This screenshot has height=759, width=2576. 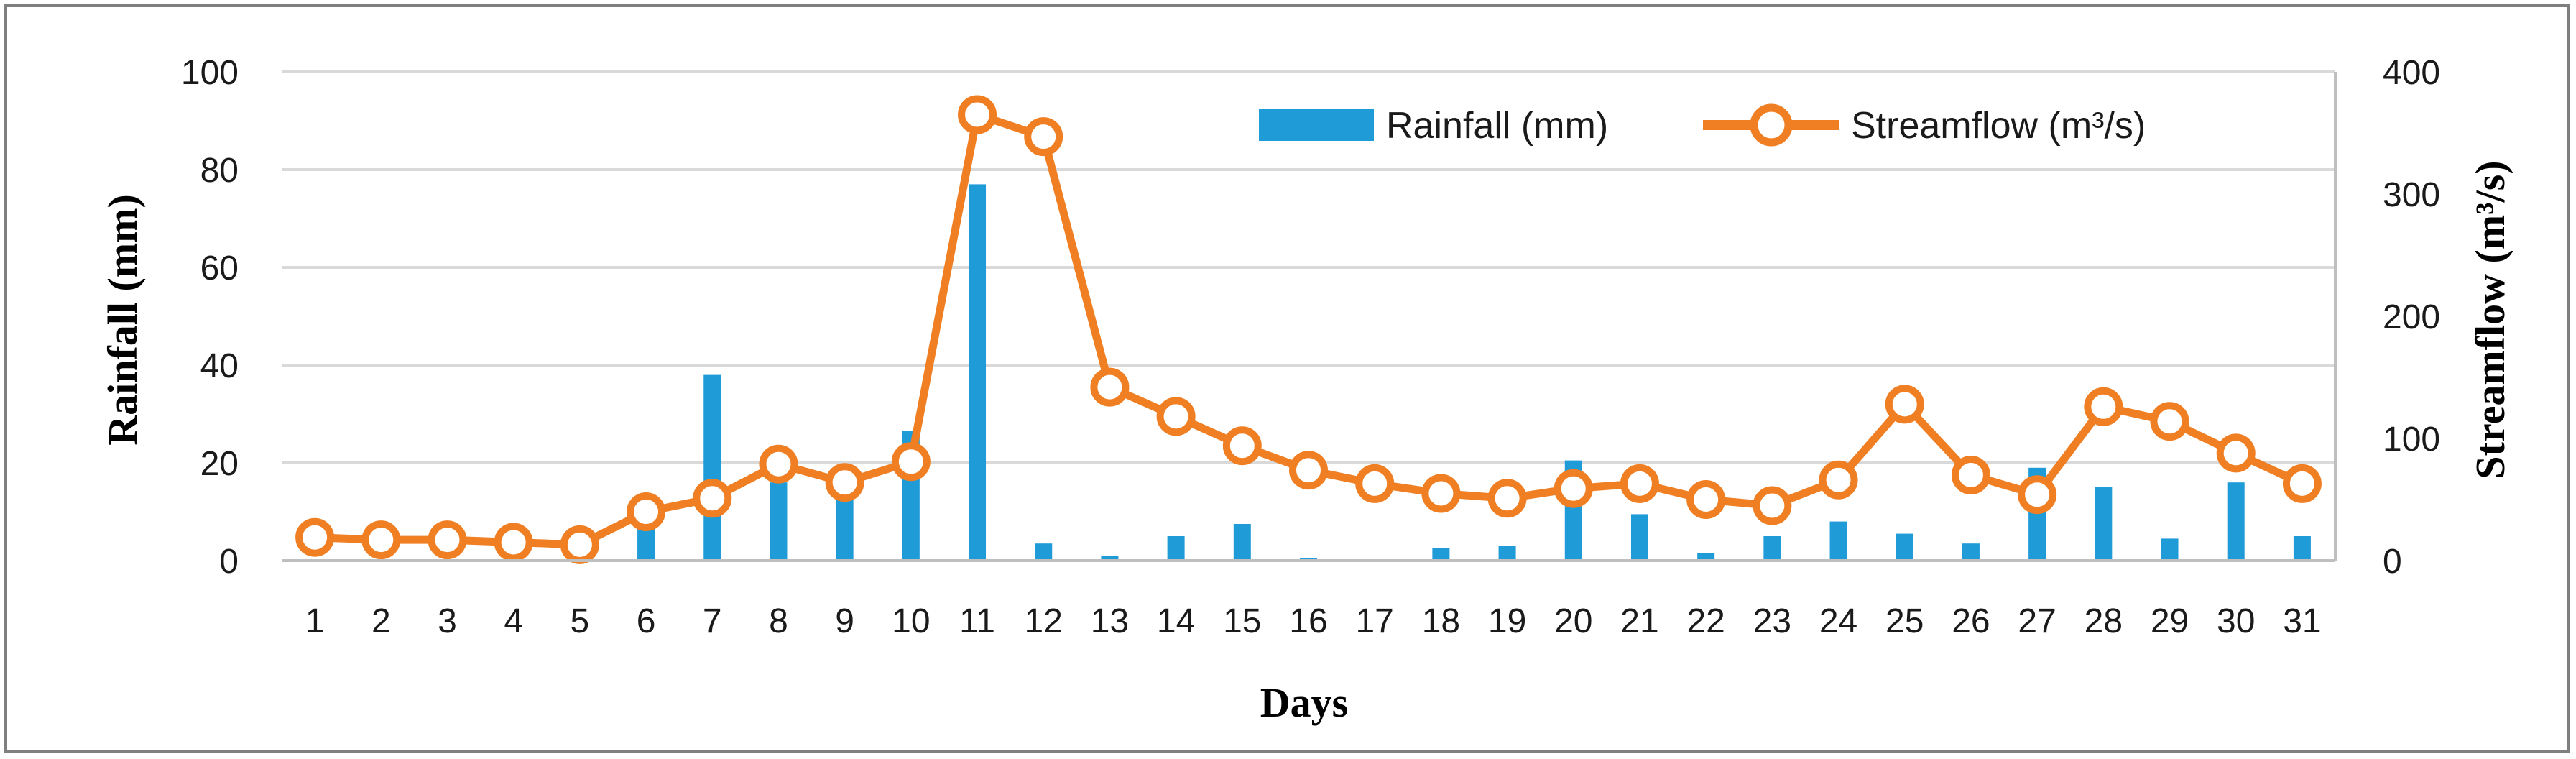 What do you see at coordinates (219, 464) in the screenshot?
I see `y-tick-label: 20` at bounding box center [219, 464].